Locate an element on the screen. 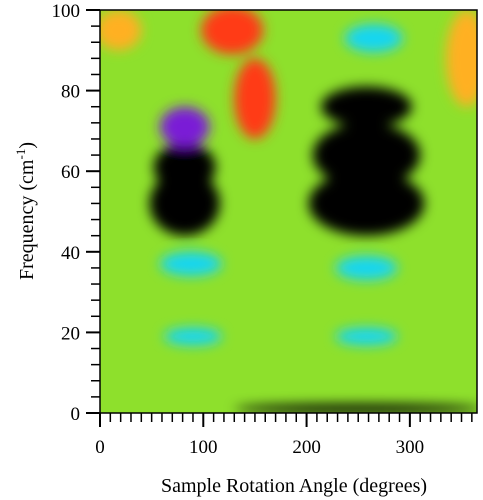 The width and height of the screenshot is (483, 500). y-tick-label: 80 is located at coordinates (70, 92).